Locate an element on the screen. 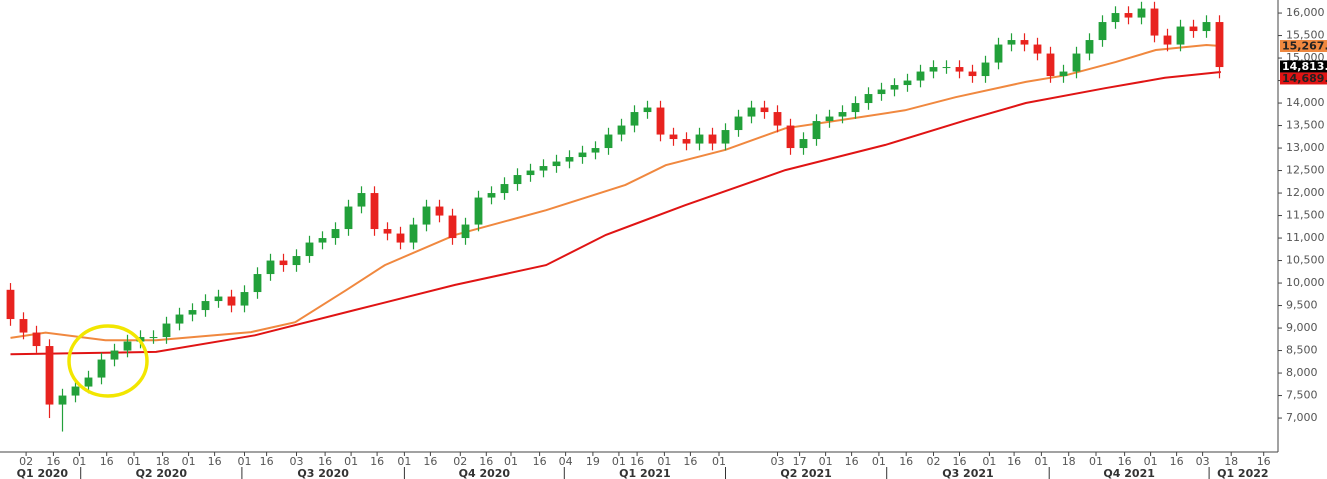 This screenshot has width=1327, height=479. y-tick-label: 13,500 is located at coordinates (1305, 125).